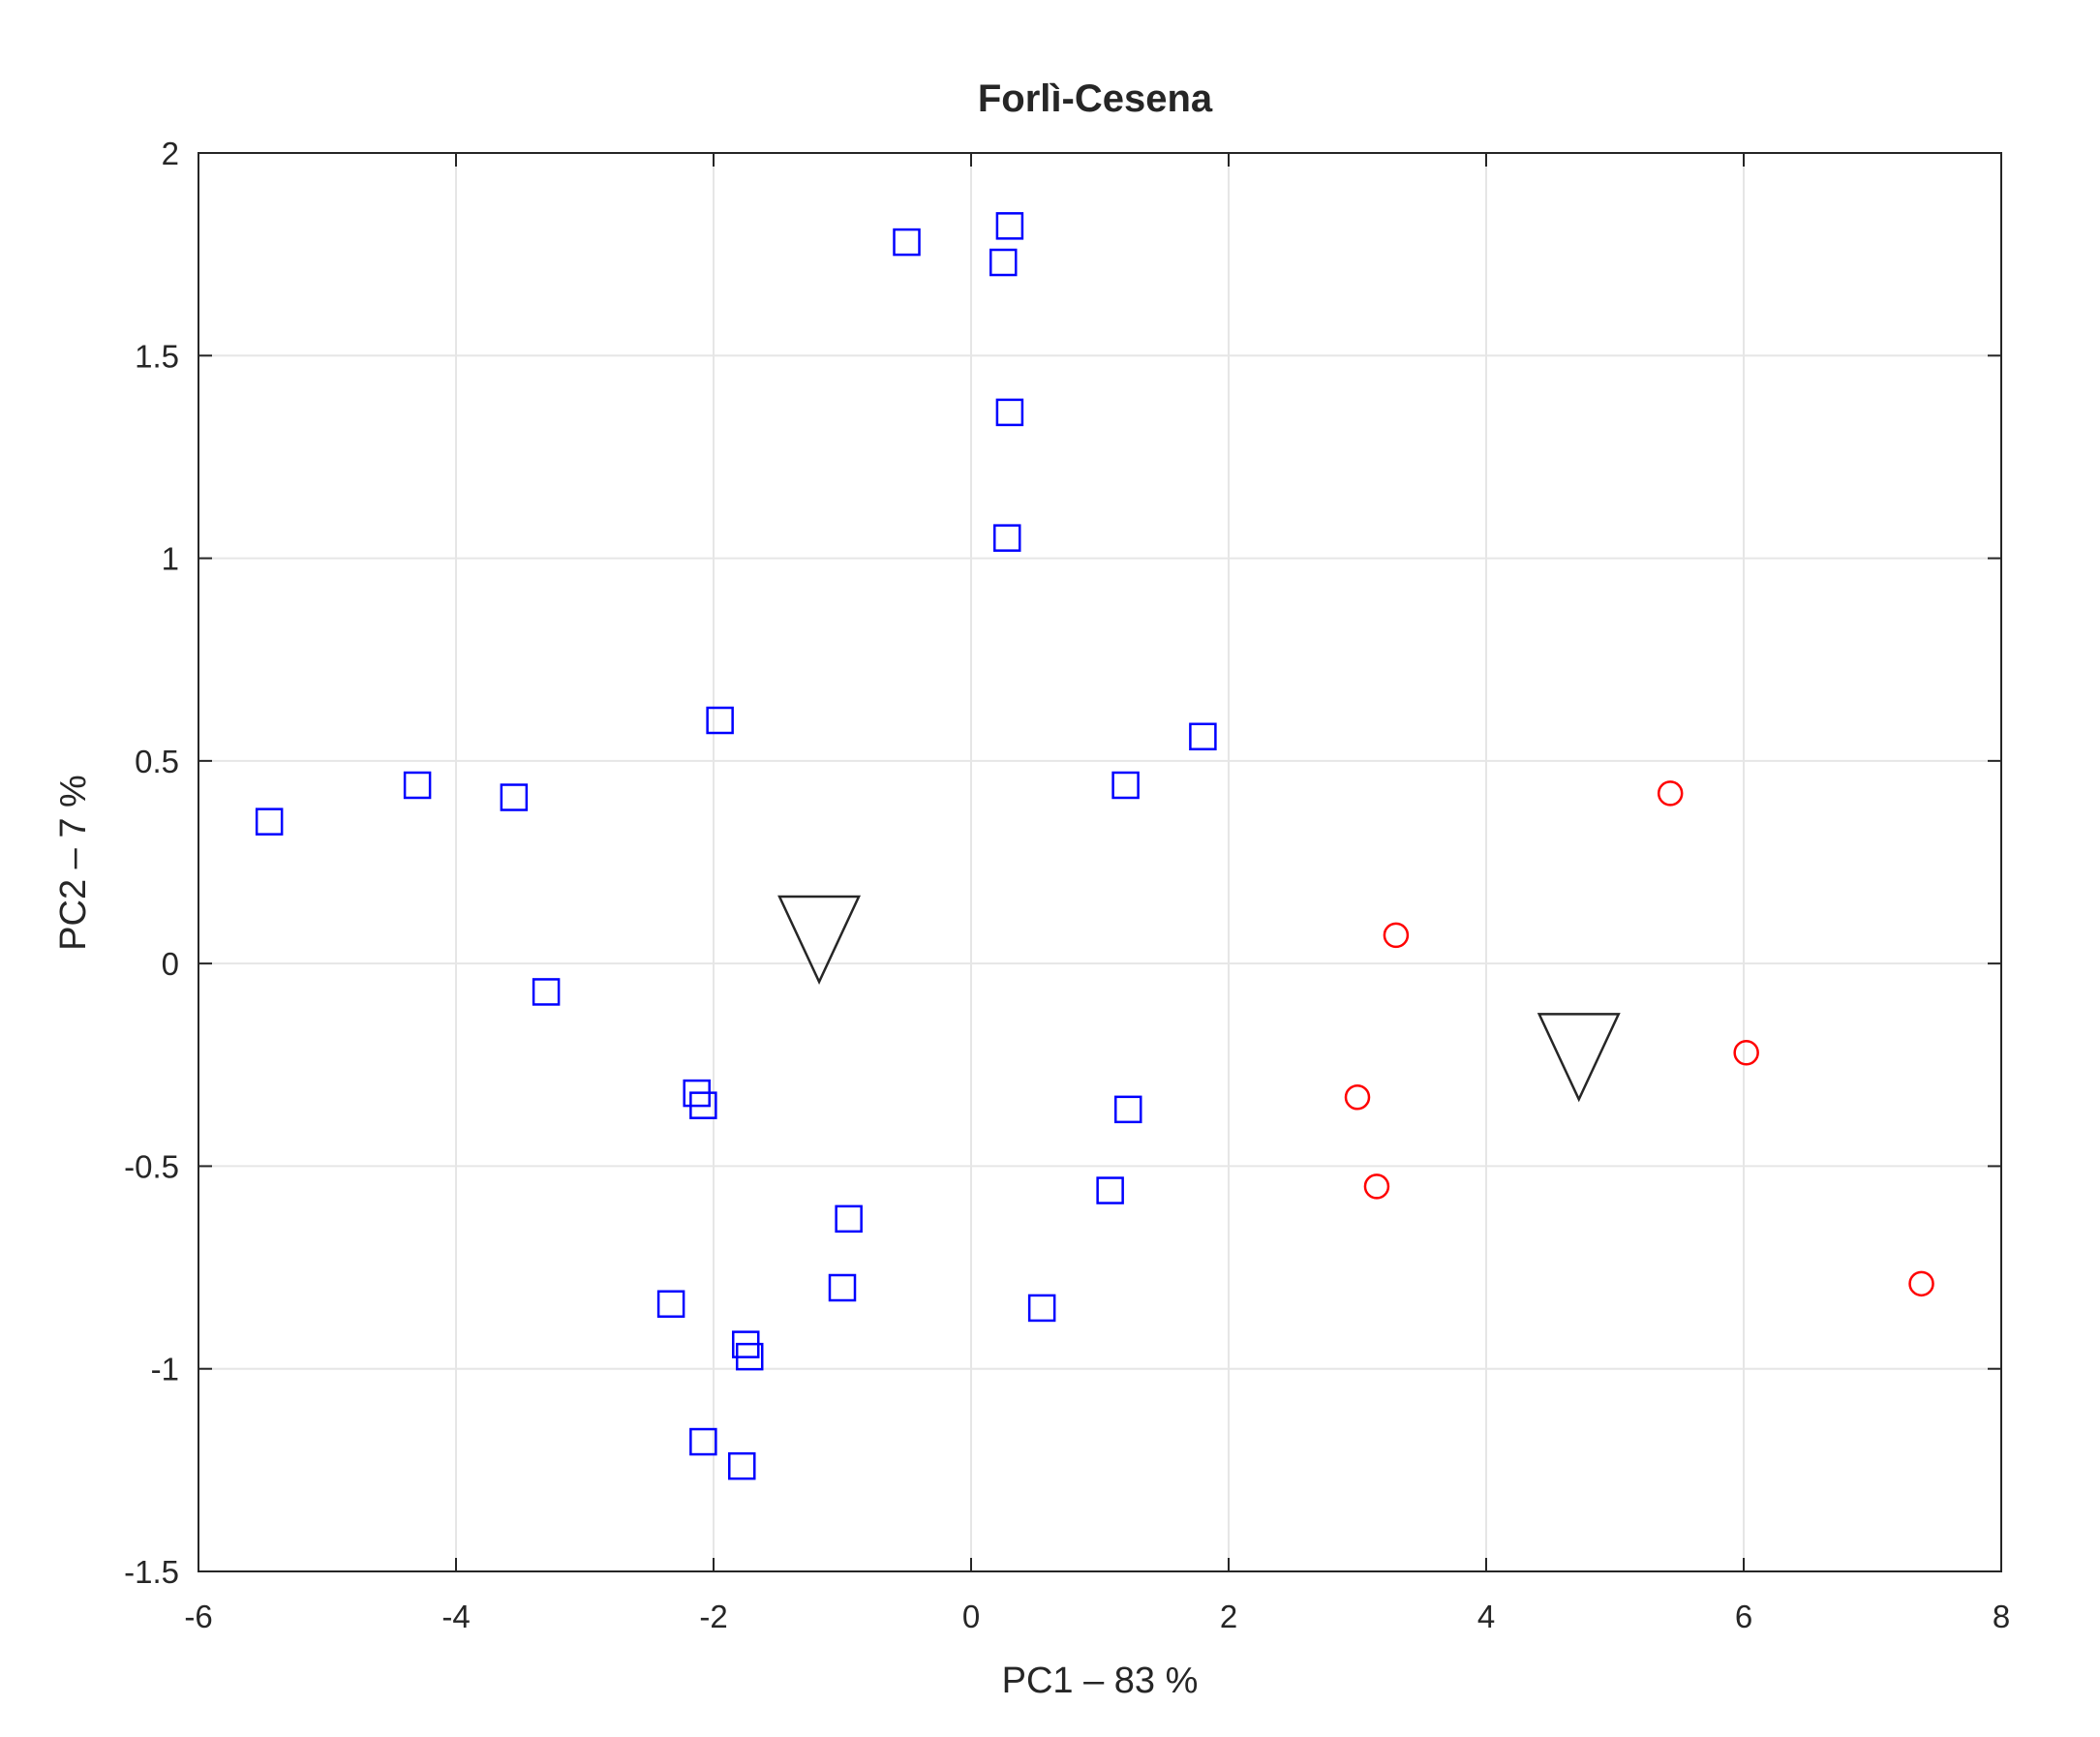  Describe the element at coordinates (1228, 1616) in the screenshot. I see `x-tick-label: 2` at that location.